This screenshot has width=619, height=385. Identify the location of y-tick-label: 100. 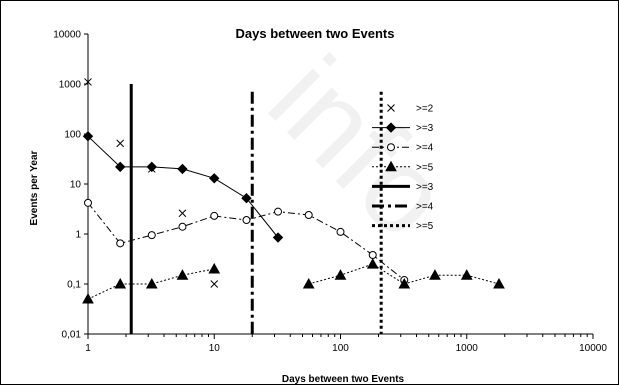
(72, 135).